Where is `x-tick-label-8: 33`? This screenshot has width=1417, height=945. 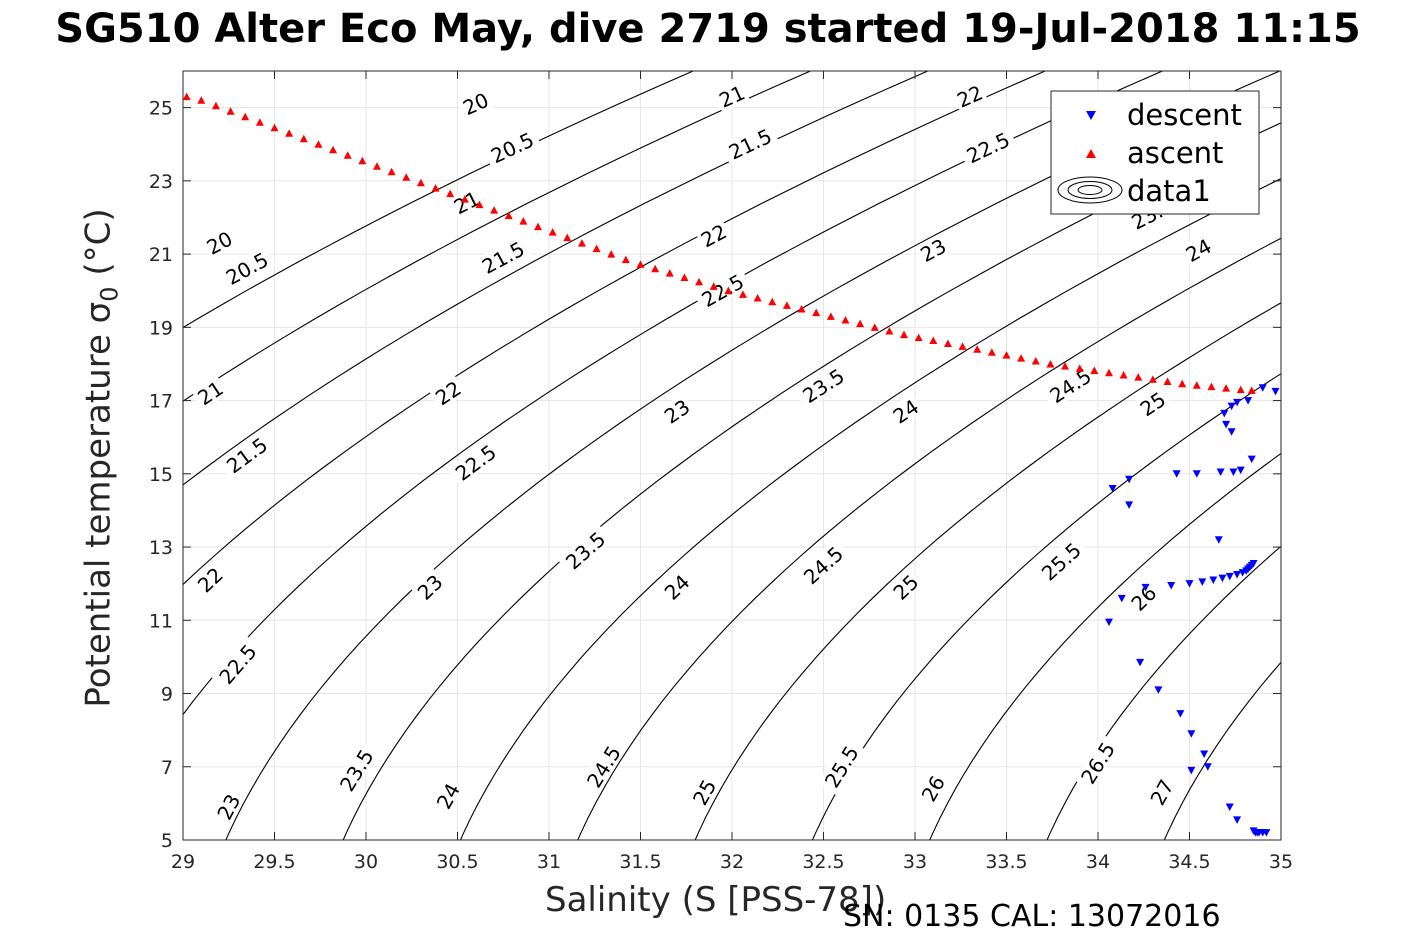
x-tick-label-8: 33 is located at coordinates (915, 862).